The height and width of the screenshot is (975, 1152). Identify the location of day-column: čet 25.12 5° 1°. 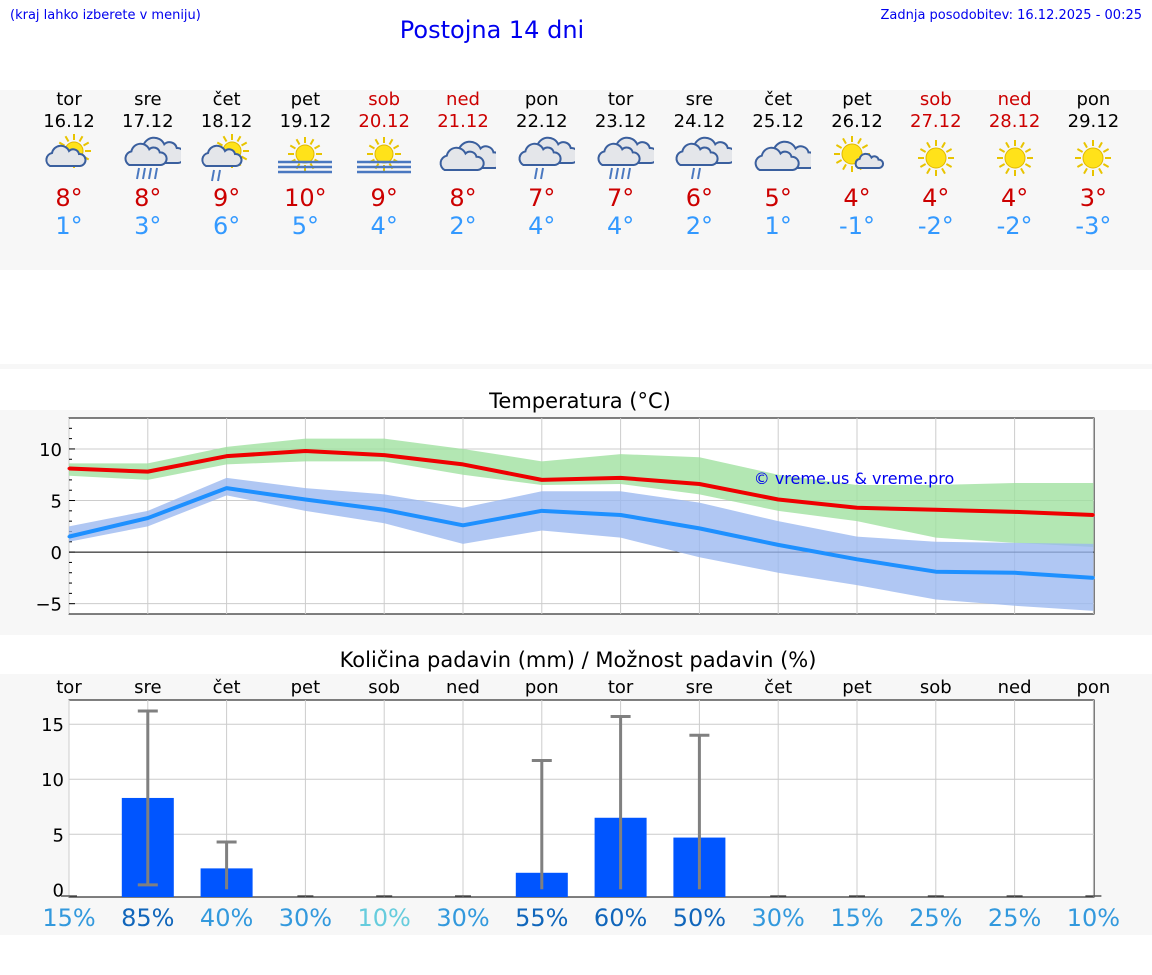
(778, 165).